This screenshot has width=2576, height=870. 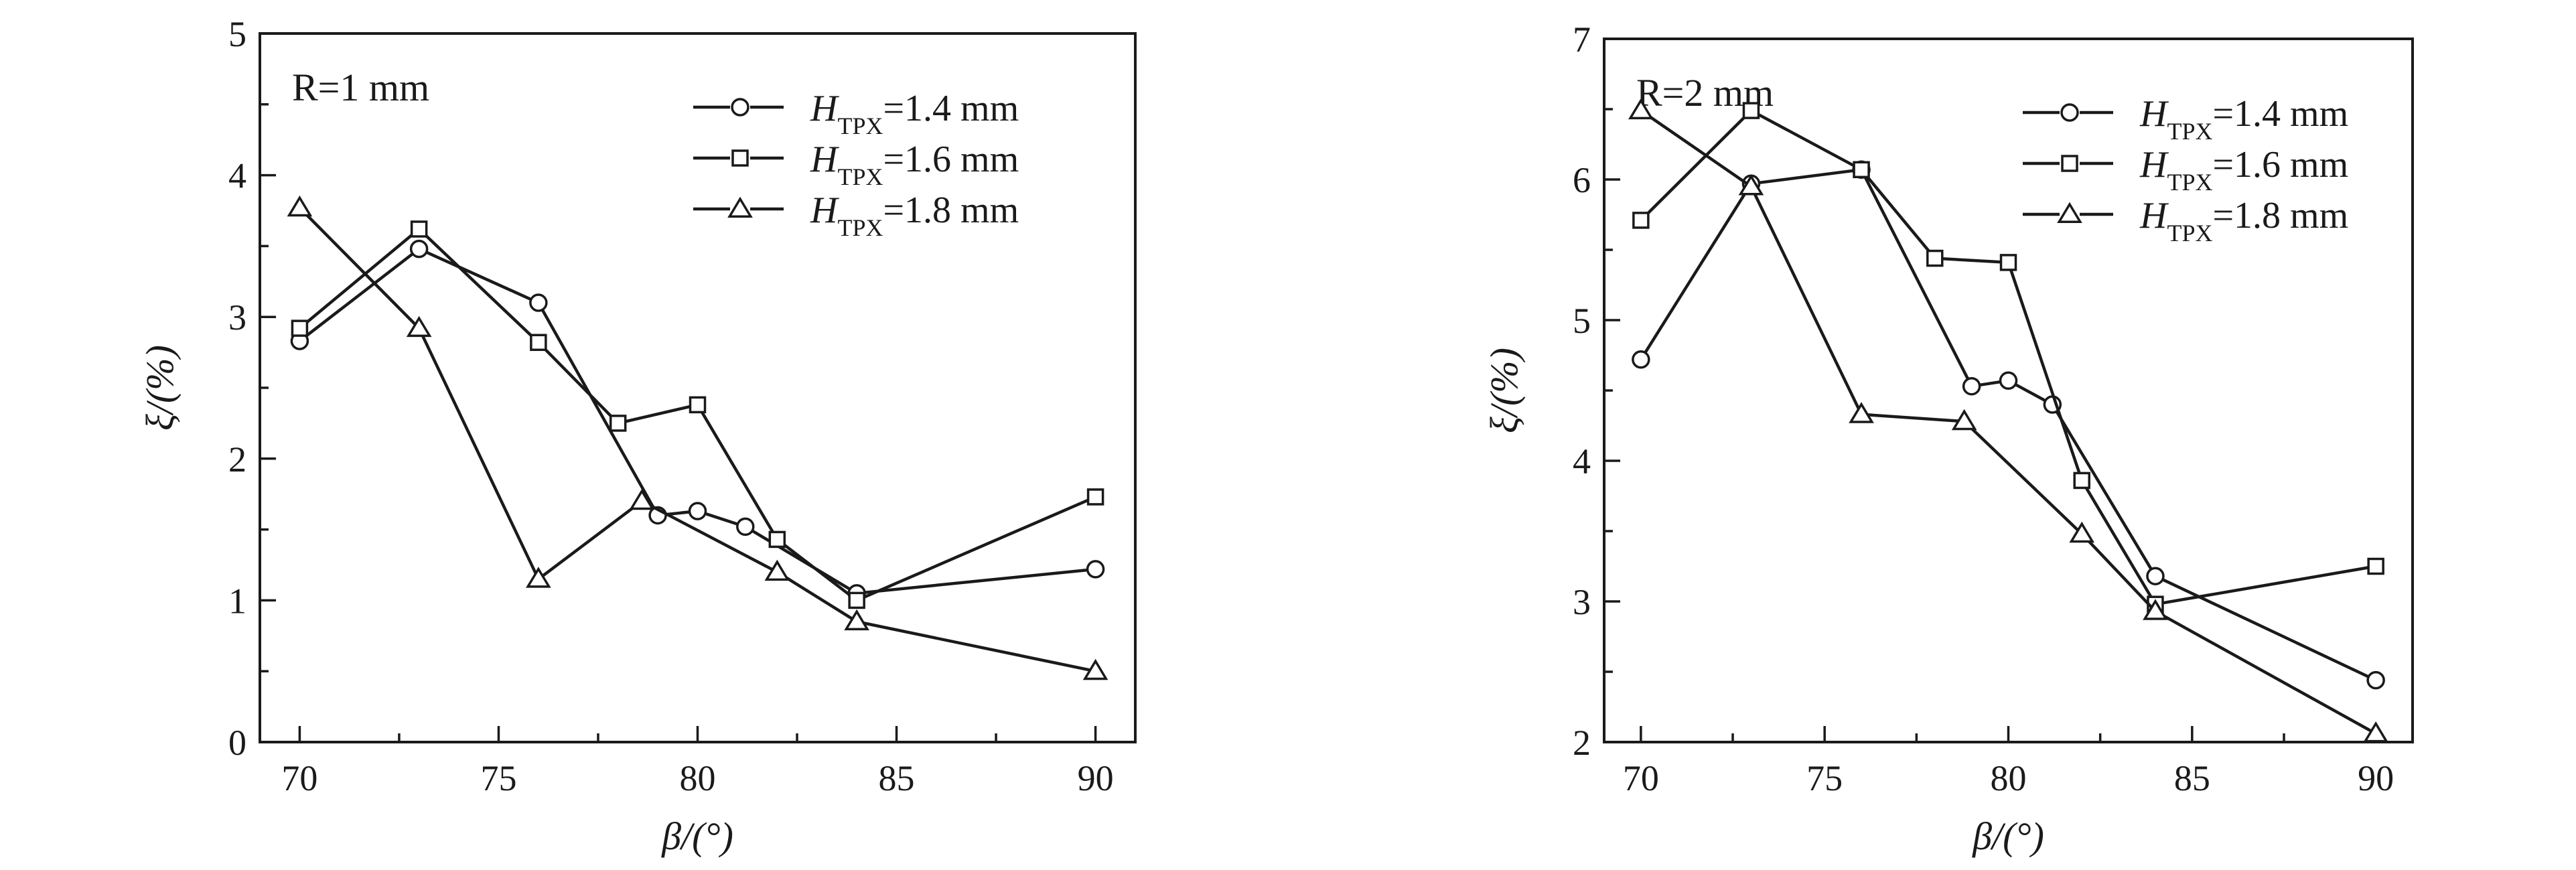 I want to click on legend-label: HTPX=1.6 mm, so click(x=2243, y=170).